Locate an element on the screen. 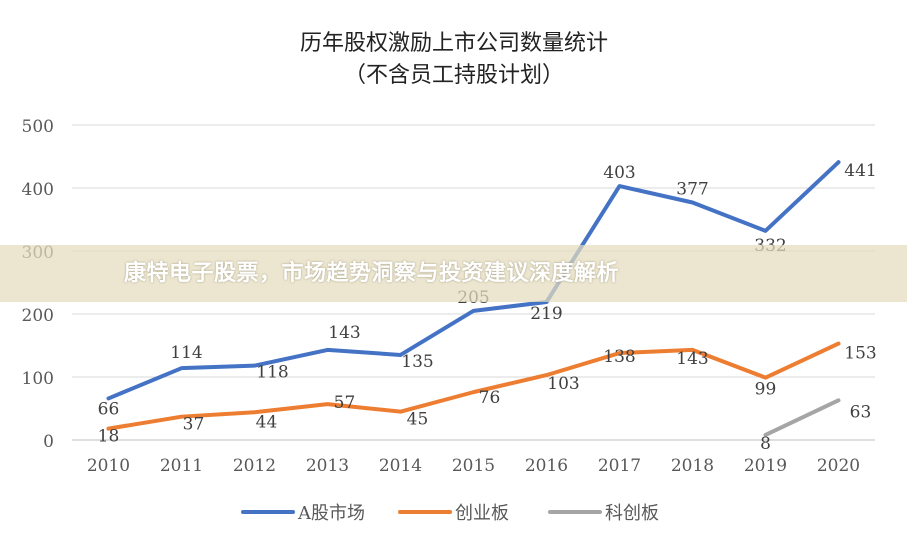 Image resolution: width=907 pixels, height=549 pixels. data-label: 135 is located at coordinates (417, 362).